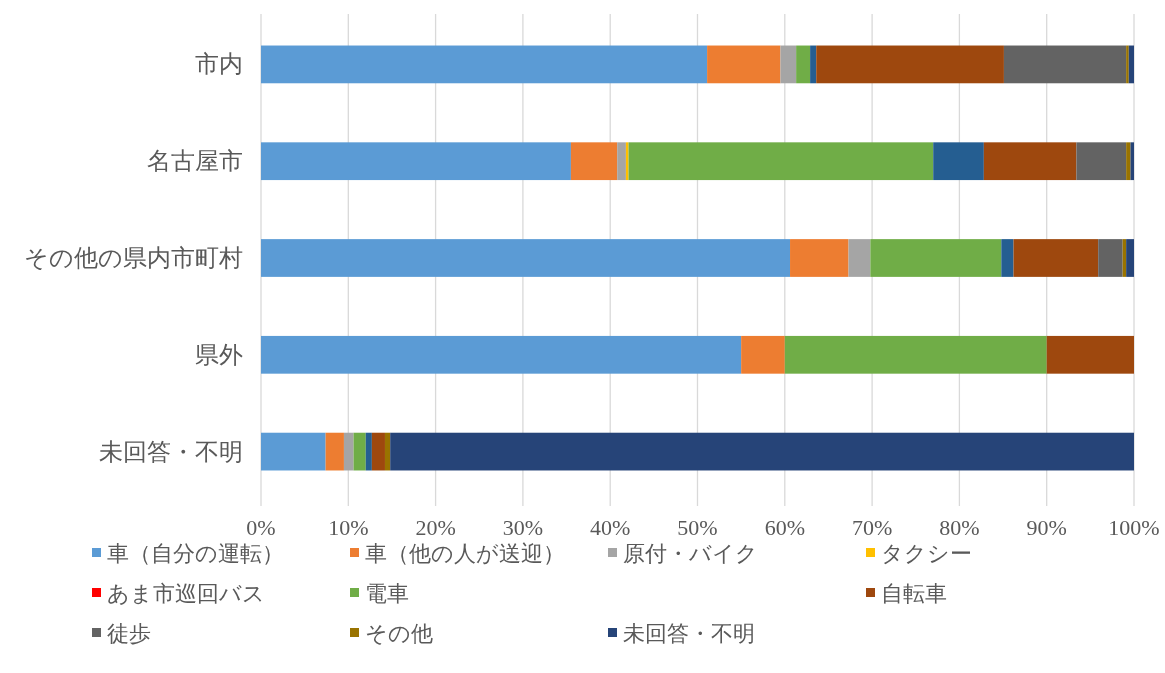 This screenshot has height=673, width=1165. Describe the element at coordinates (523, 527) in the screenshot. I see `x-tick-label: 30%` at that location.